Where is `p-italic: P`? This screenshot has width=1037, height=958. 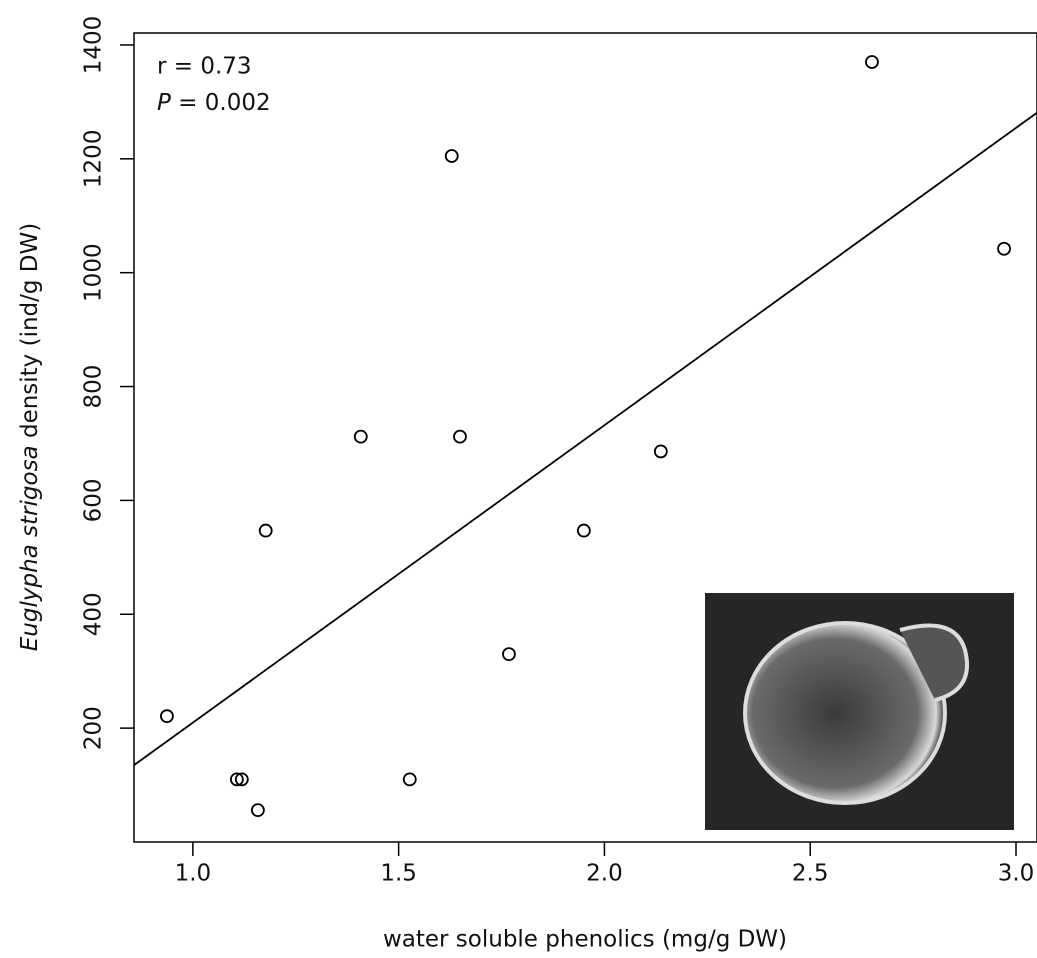
p-italic: P is located at coordinates (164, 103).